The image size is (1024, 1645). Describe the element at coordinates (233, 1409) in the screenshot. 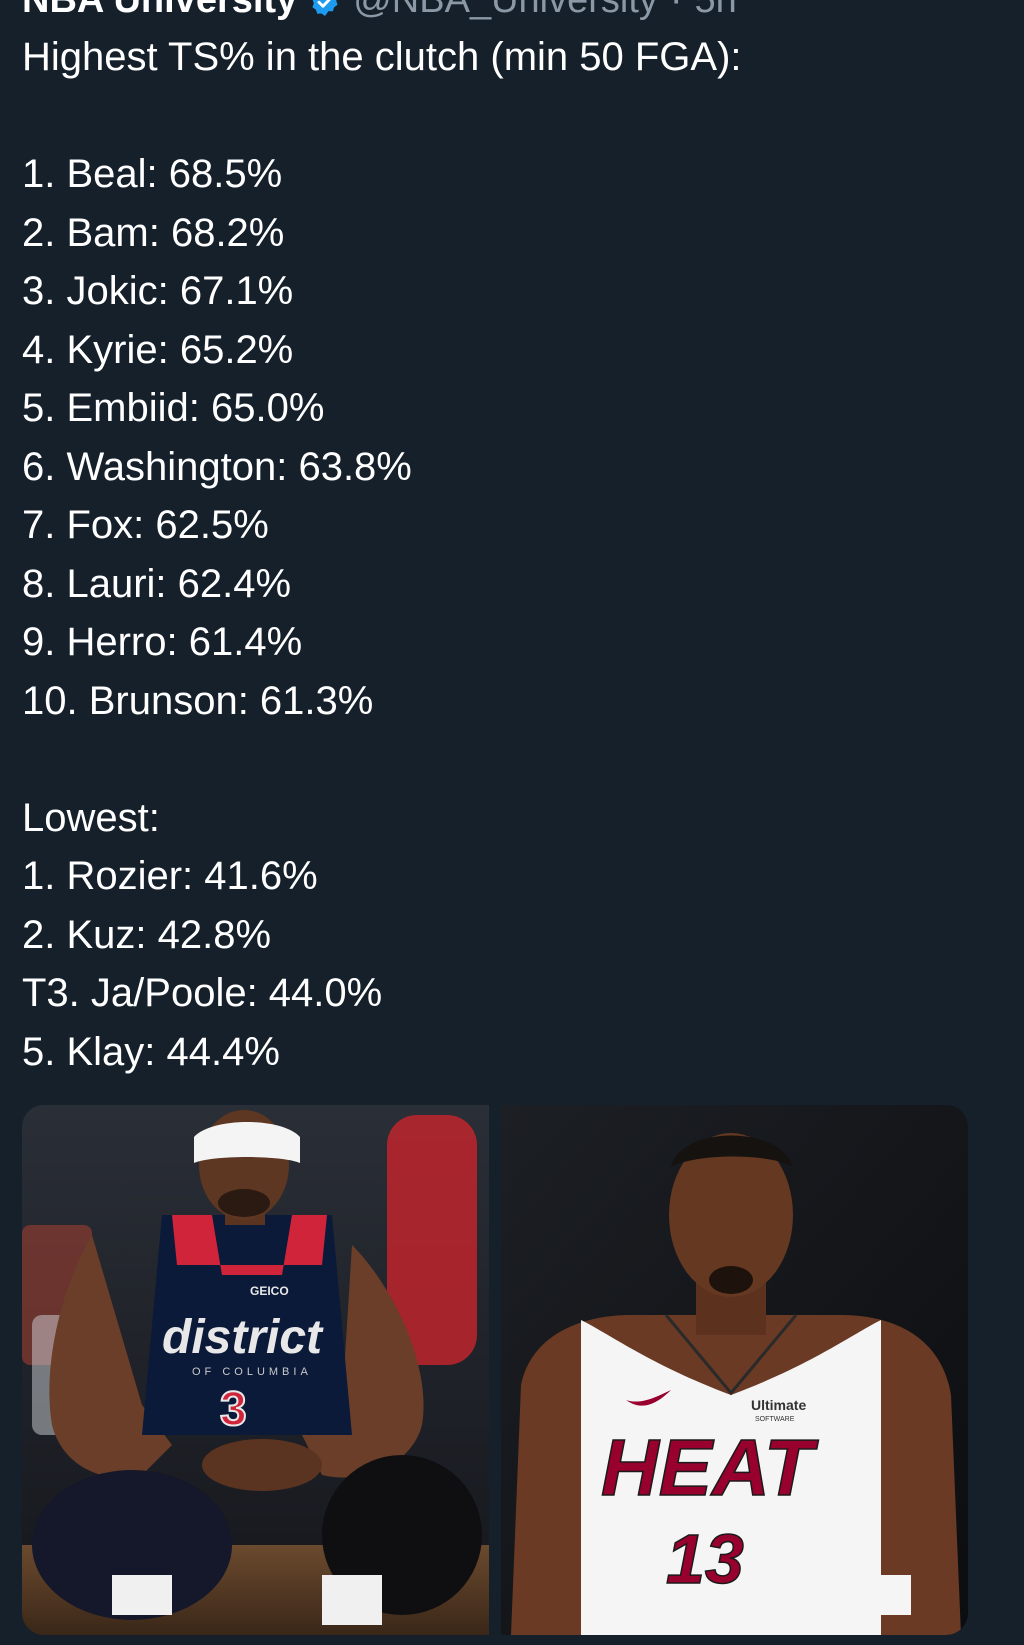

I see `jersey-number: 3` at that location.